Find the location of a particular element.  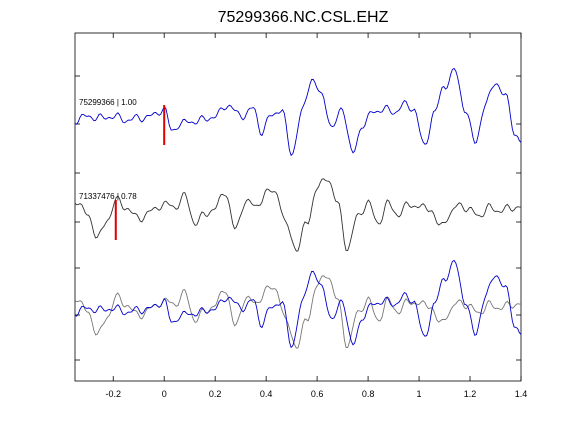

chart-title: 75299366.NC.CSL.EHZ is located at coordinates (303, 17).